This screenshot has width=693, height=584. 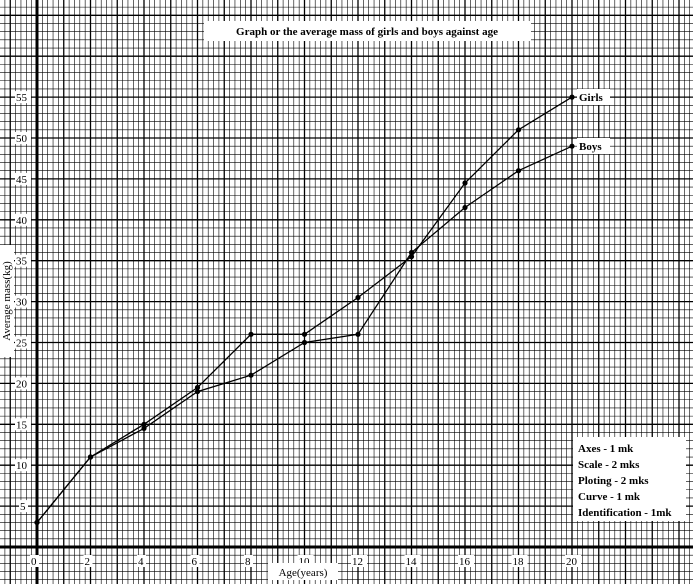 What do you see at coordinates (613, 481) in the screenshot?
I see `marking-plotting: Ploting - 2 mks` at bounding box center [613, 481].